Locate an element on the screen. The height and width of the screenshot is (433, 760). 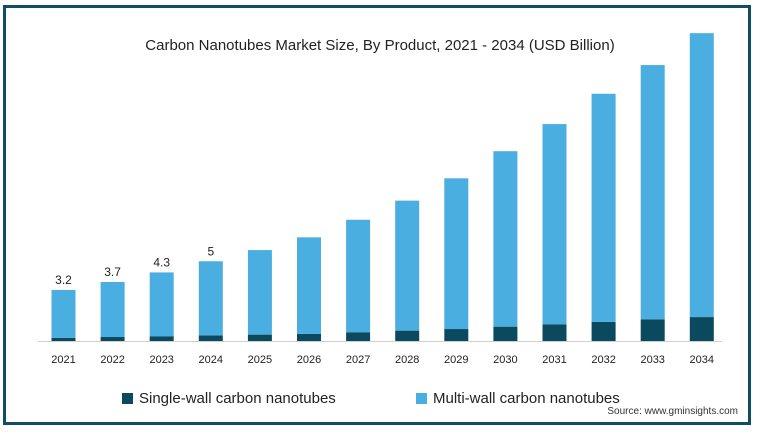
legend-label-multi-wall: Multi-wall carbon nanotubes is located at coordinates (526, 398).